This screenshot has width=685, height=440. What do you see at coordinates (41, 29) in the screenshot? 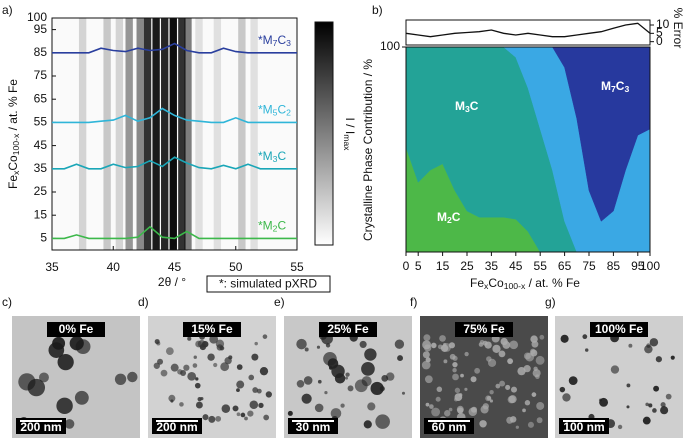
I see `y-tick-label: 95` at bounding box center [41, 29].